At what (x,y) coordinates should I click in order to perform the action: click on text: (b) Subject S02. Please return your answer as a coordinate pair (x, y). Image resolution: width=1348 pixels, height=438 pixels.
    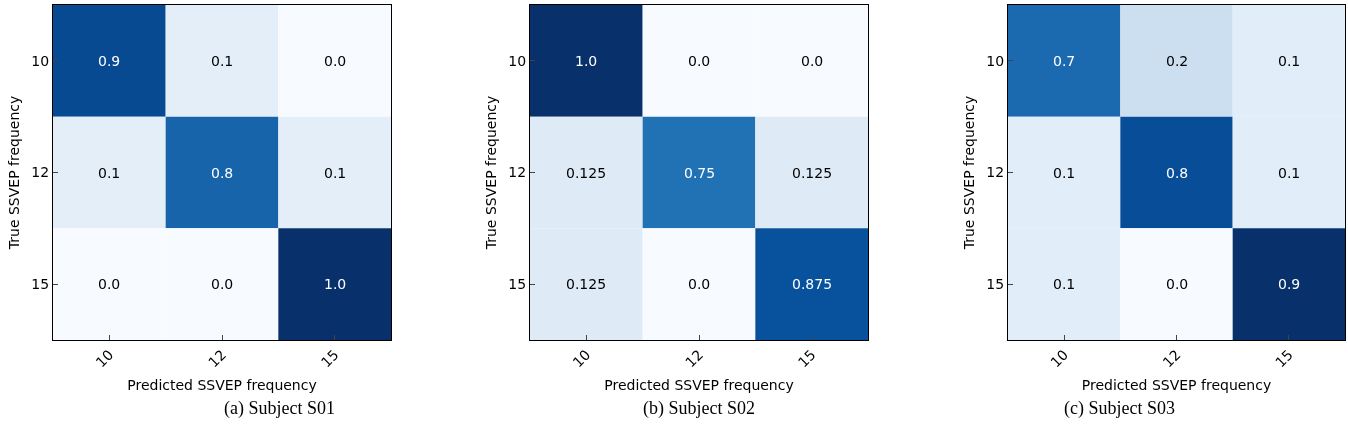
    Looking at the image, I should click on (699, 408).